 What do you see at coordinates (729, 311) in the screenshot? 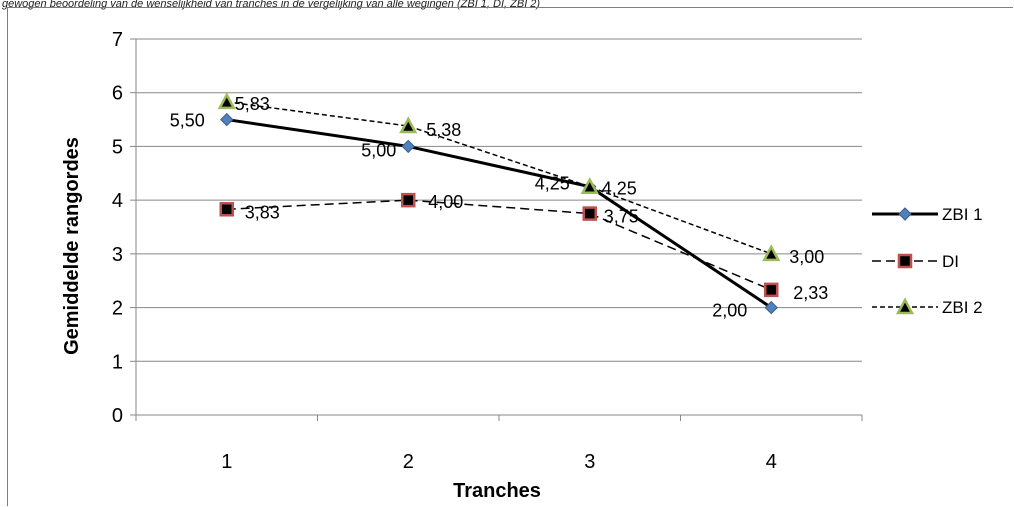
I see `data-label: 2,00` at bounding box center [729, 311].